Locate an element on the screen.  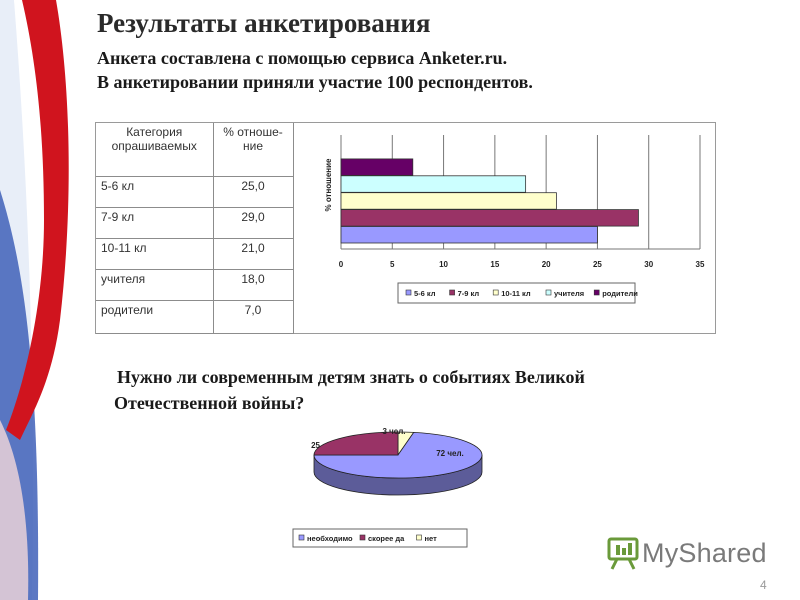
cell-percent: 18,0 is located at coordinates (253, 284).